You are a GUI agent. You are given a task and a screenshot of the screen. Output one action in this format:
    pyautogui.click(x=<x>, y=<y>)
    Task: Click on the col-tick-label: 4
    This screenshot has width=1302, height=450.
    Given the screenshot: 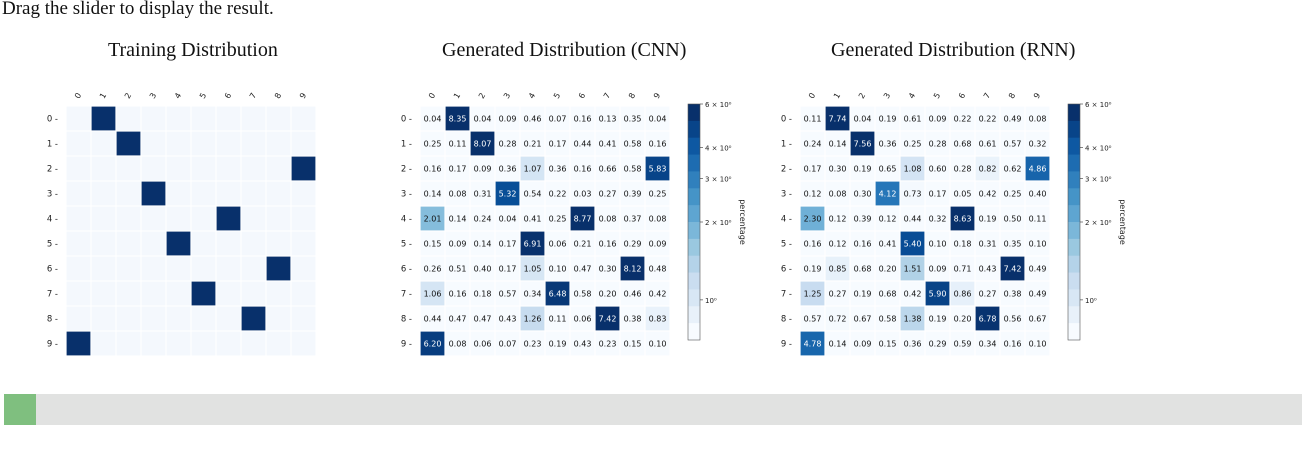 What is the action you would take?
    pyautogui.click(x=532, y=95)
    